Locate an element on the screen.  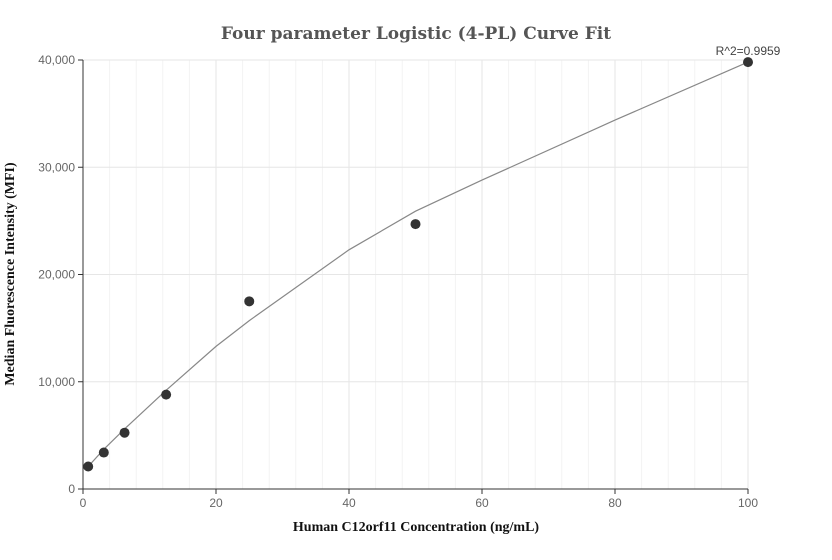
y-tick-label: 10,000 is located at coordinates (56, 382).